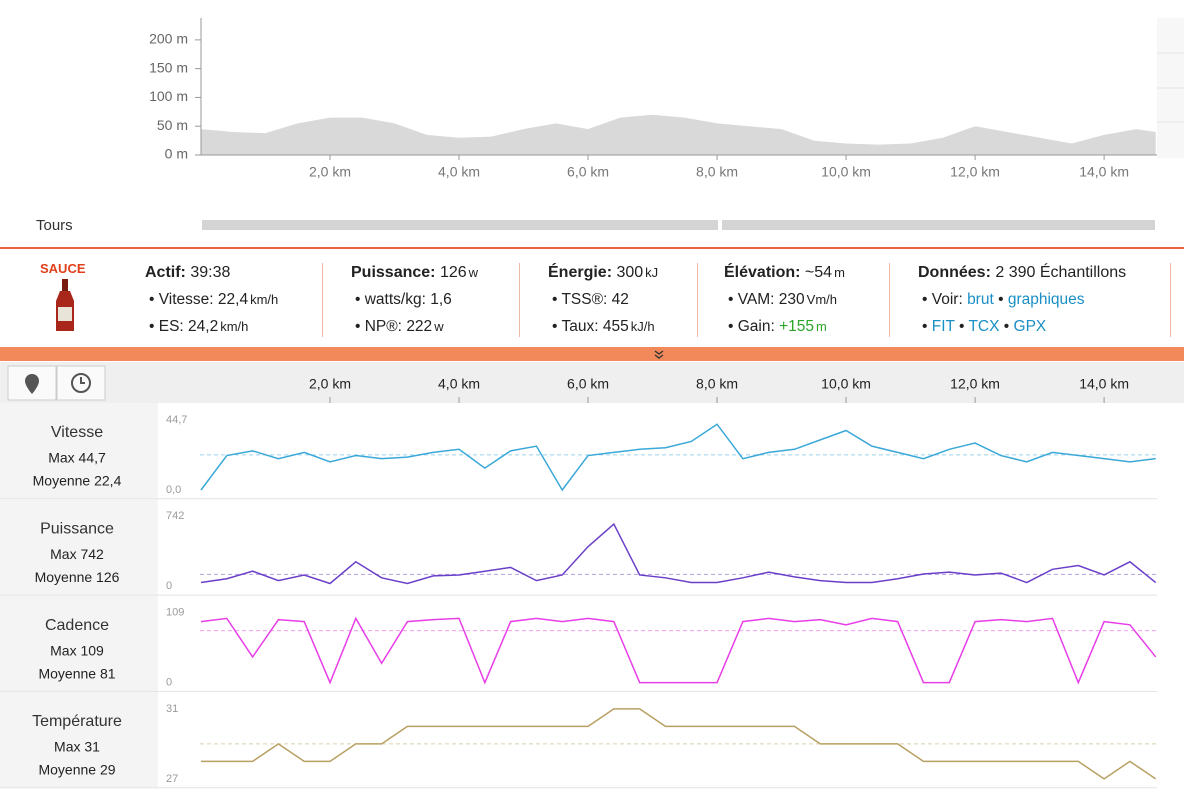  Describe the element at coordinates (1039, 299) in the screenshot. I see `link: graphiques` at that location.